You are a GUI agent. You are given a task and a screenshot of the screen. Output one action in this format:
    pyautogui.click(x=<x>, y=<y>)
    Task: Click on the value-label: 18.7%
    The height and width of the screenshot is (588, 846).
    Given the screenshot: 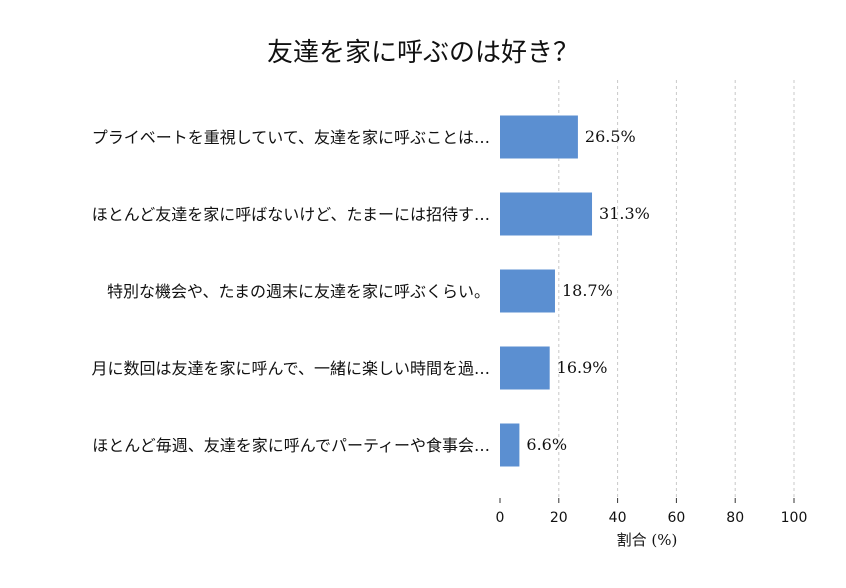 What is the action you would take?
    pyautogui.click(x=587, y=290)
    